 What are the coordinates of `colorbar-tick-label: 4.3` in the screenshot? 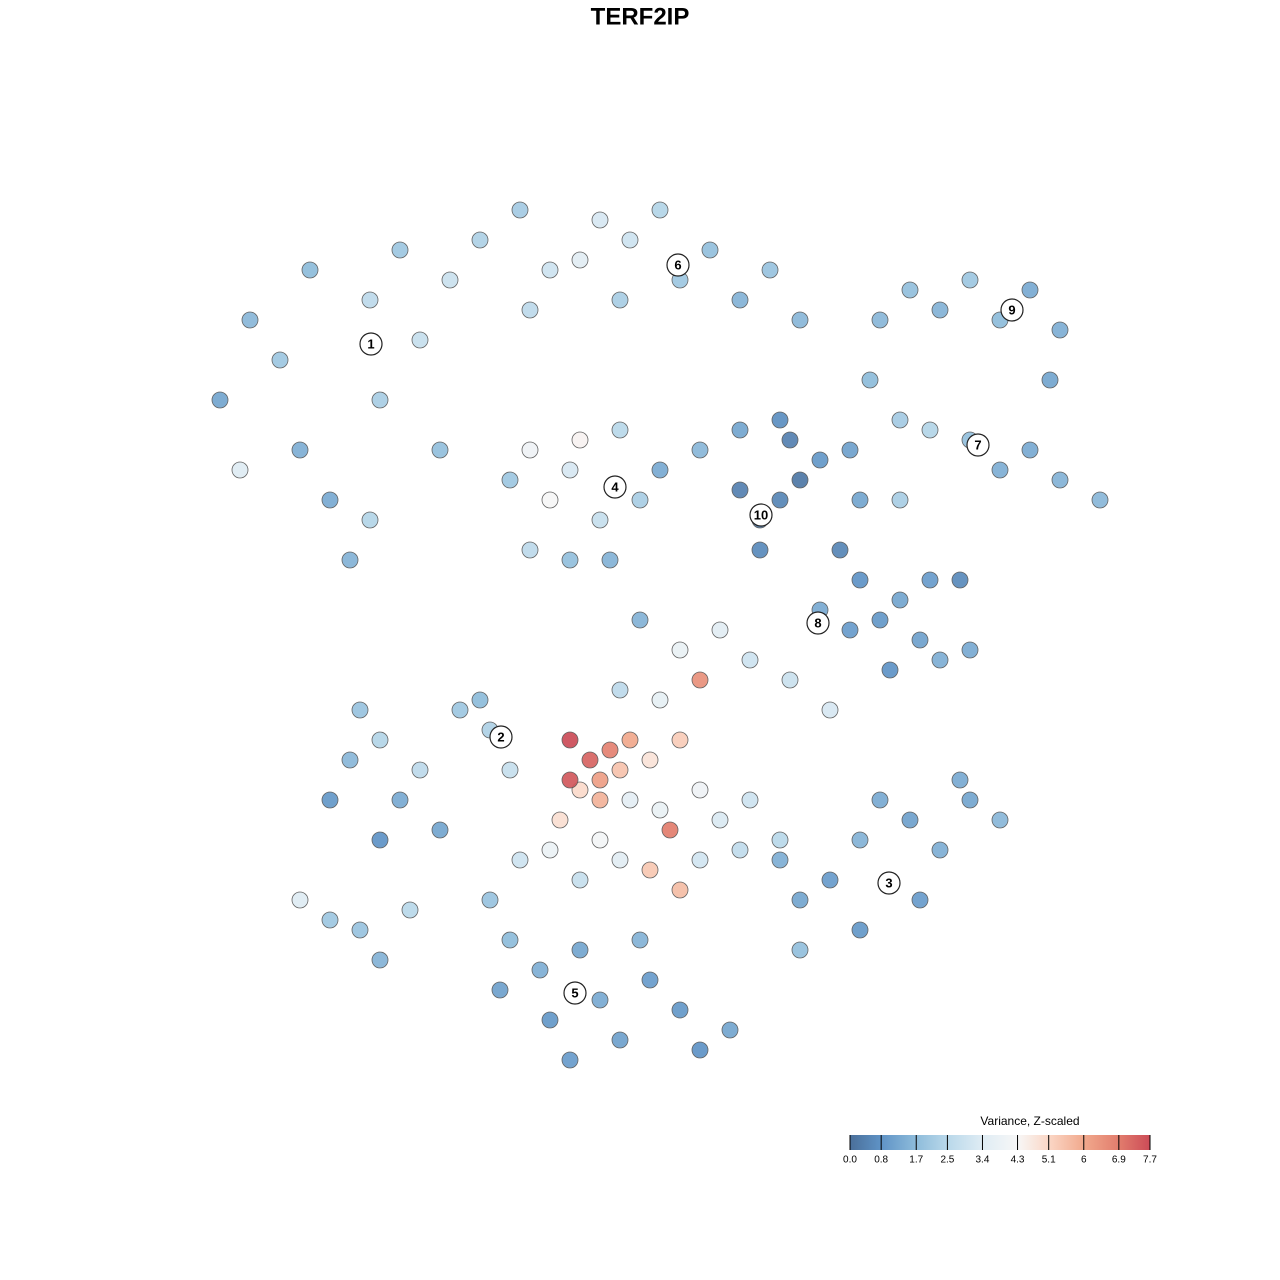 It's located at (1018, 1160).